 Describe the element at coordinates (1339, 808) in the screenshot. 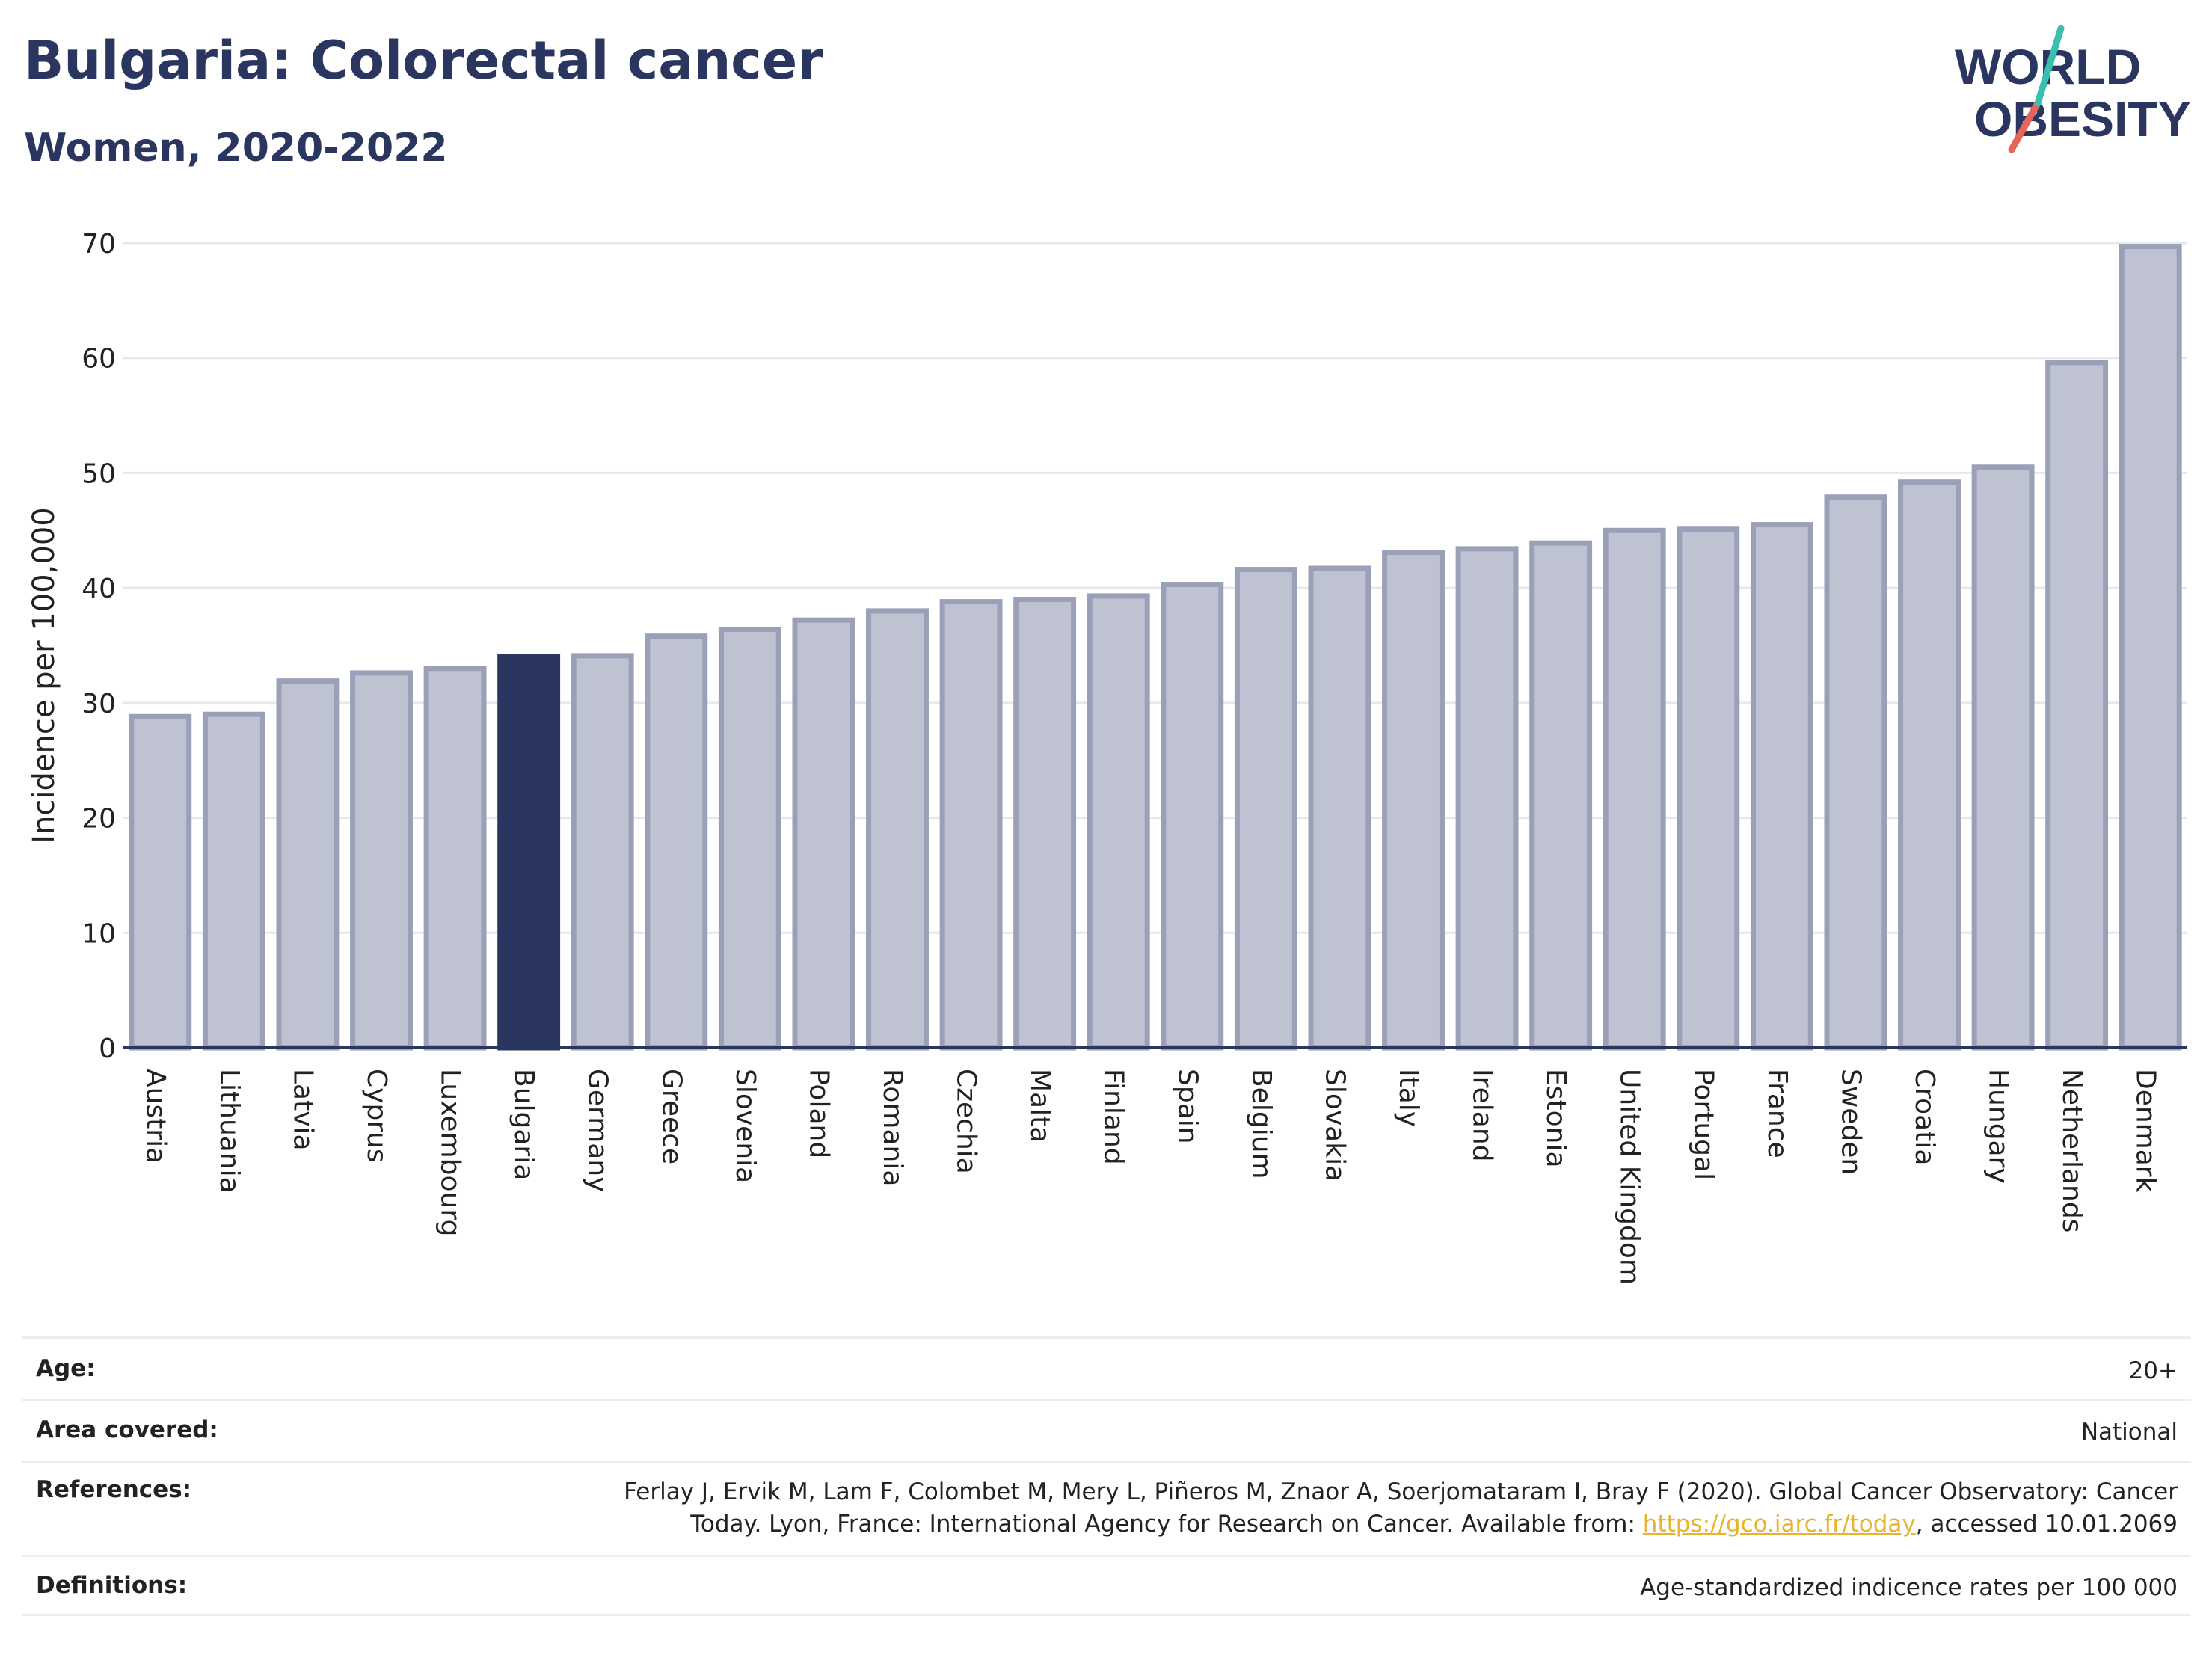

I see `bar-slovakia` at that location.